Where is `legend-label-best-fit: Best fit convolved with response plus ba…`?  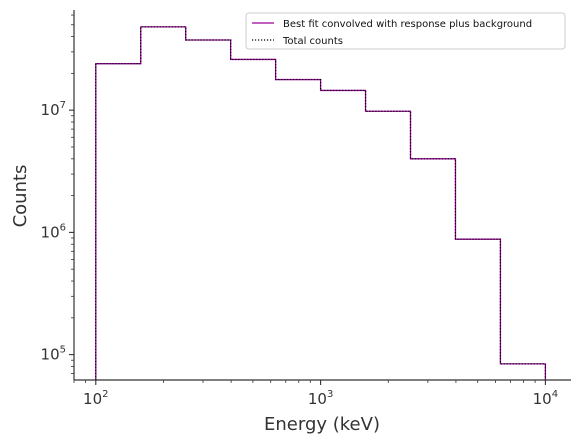 legend-label-best-fit: Best fit convolved with response plus ba… is located at coordinates (407, 24).